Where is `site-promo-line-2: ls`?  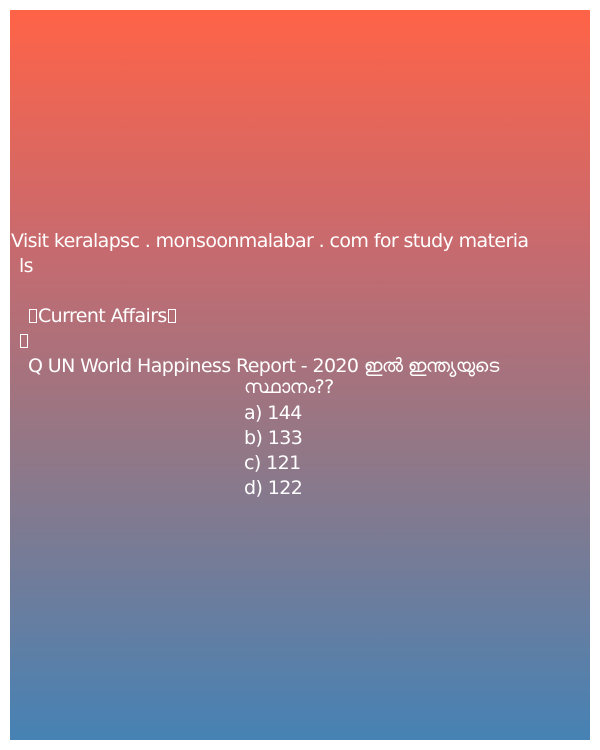 site-promo-line-2: ls is located at coordinates (26, 266).